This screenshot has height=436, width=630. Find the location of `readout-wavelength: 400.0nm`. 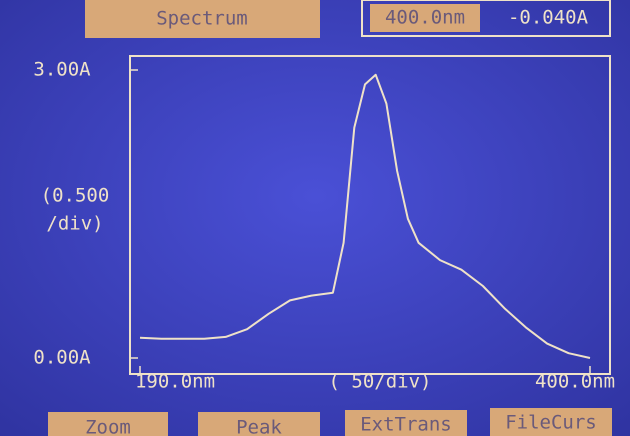

readout-wavelength: 400.0nm is located at coordinates (425, 18).